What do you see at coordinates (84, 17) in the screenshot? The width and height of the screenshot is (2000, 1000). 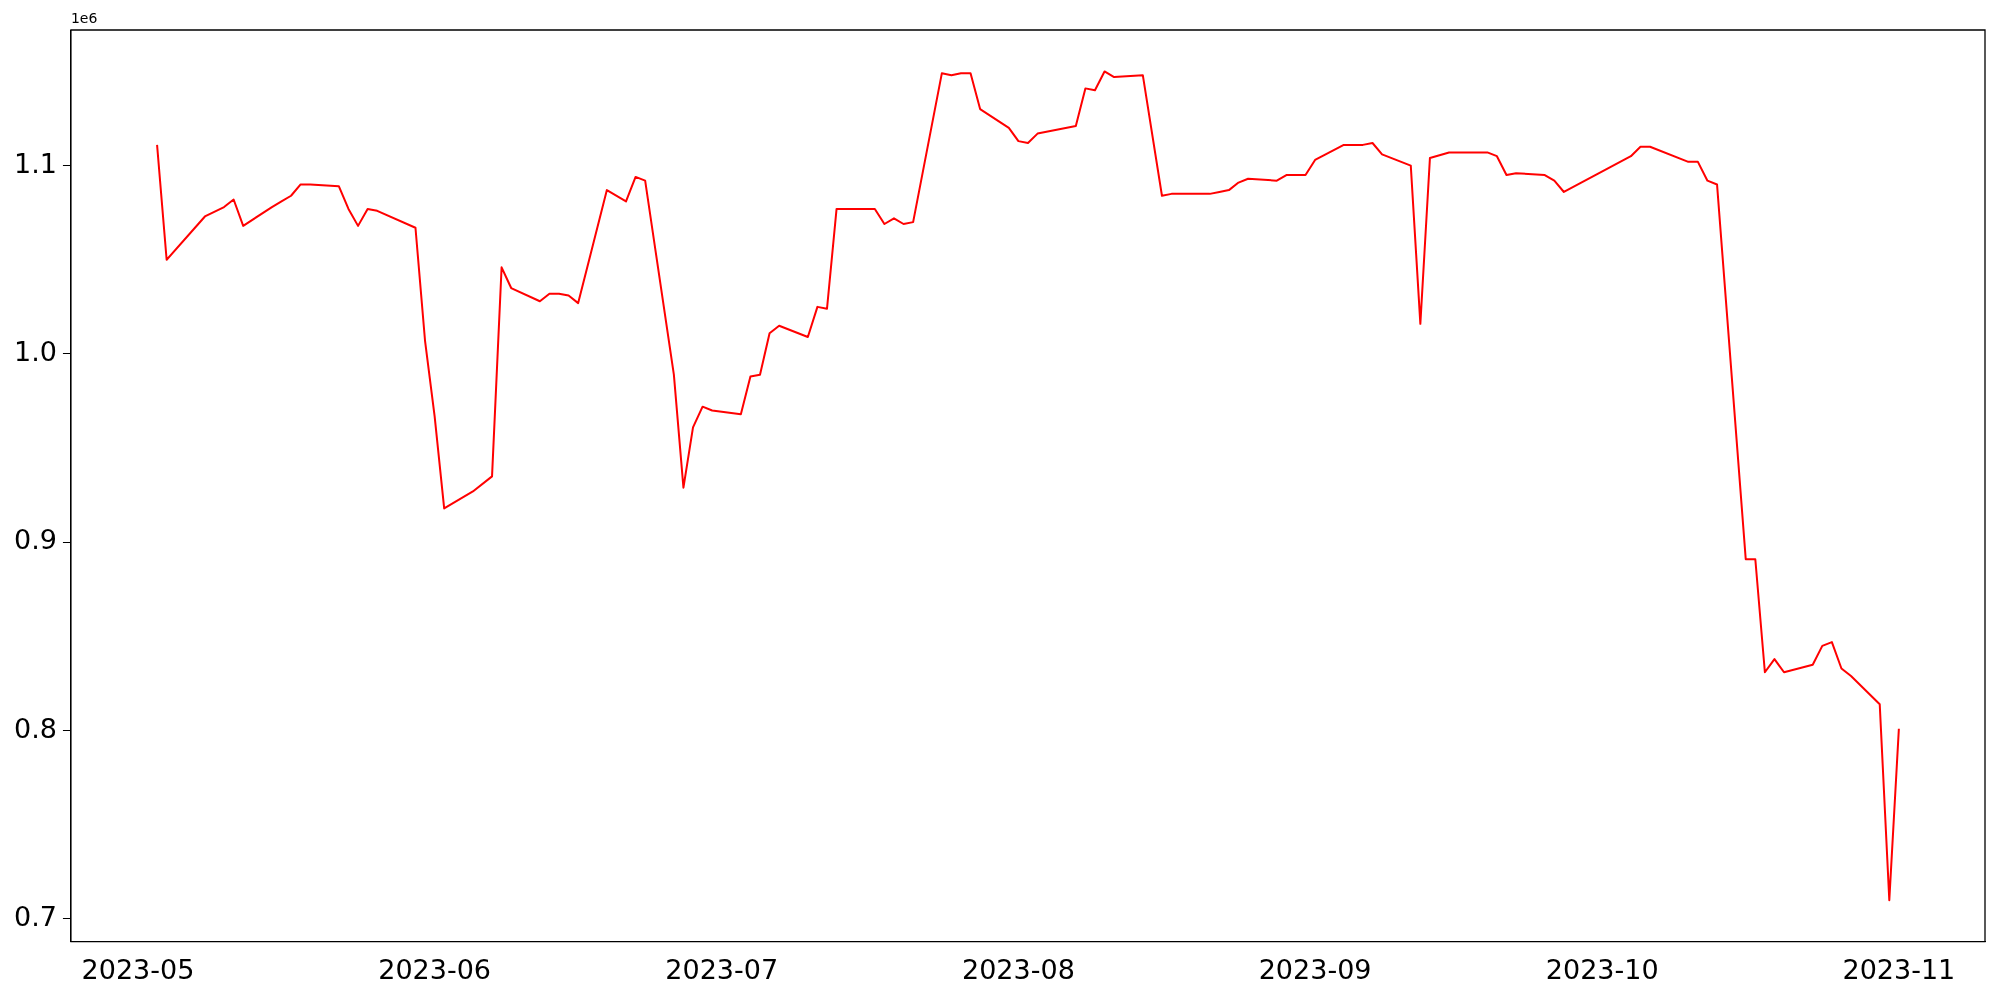 I see `text: 1e6` at bounding box center [84, 17].